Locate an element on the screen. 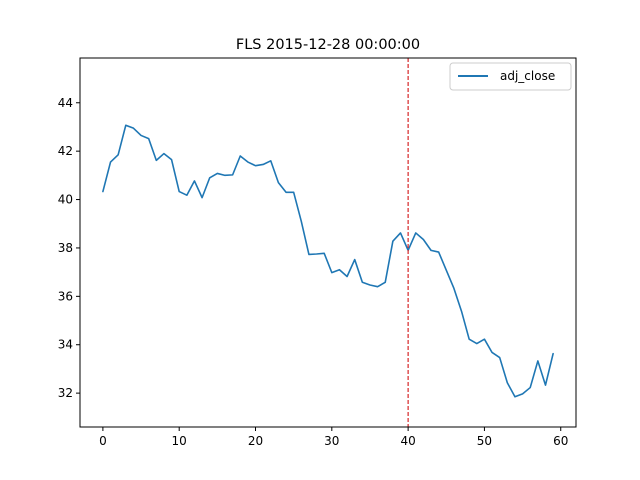  x-tick-label: 10 is located at coordinates (179, 441).